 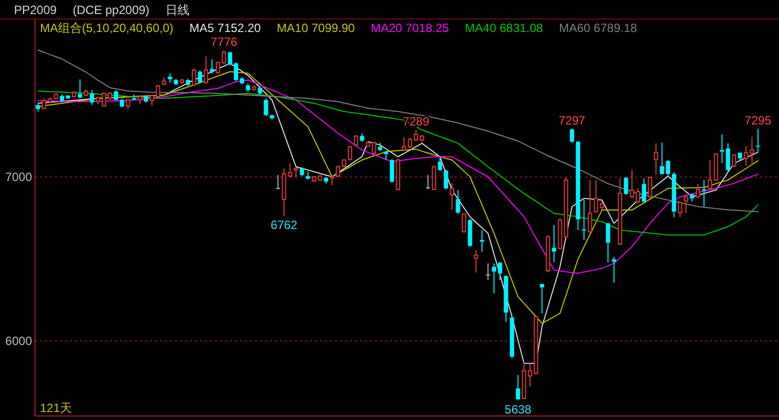 What do you see at coordinates (56, 408) in the screenshot?
I see `annotation: 121天` at bounding box center [56, 408].